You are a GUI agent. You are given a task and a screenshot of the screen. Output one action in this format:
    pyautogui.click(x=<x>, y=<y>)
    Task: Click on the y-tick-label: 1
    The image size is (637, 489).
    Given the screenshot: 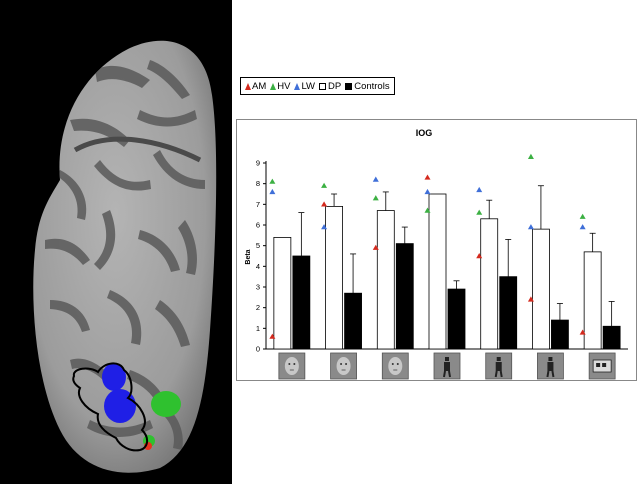 What is the action you would take?
    pyautogui.click(x=258, y=328)
    